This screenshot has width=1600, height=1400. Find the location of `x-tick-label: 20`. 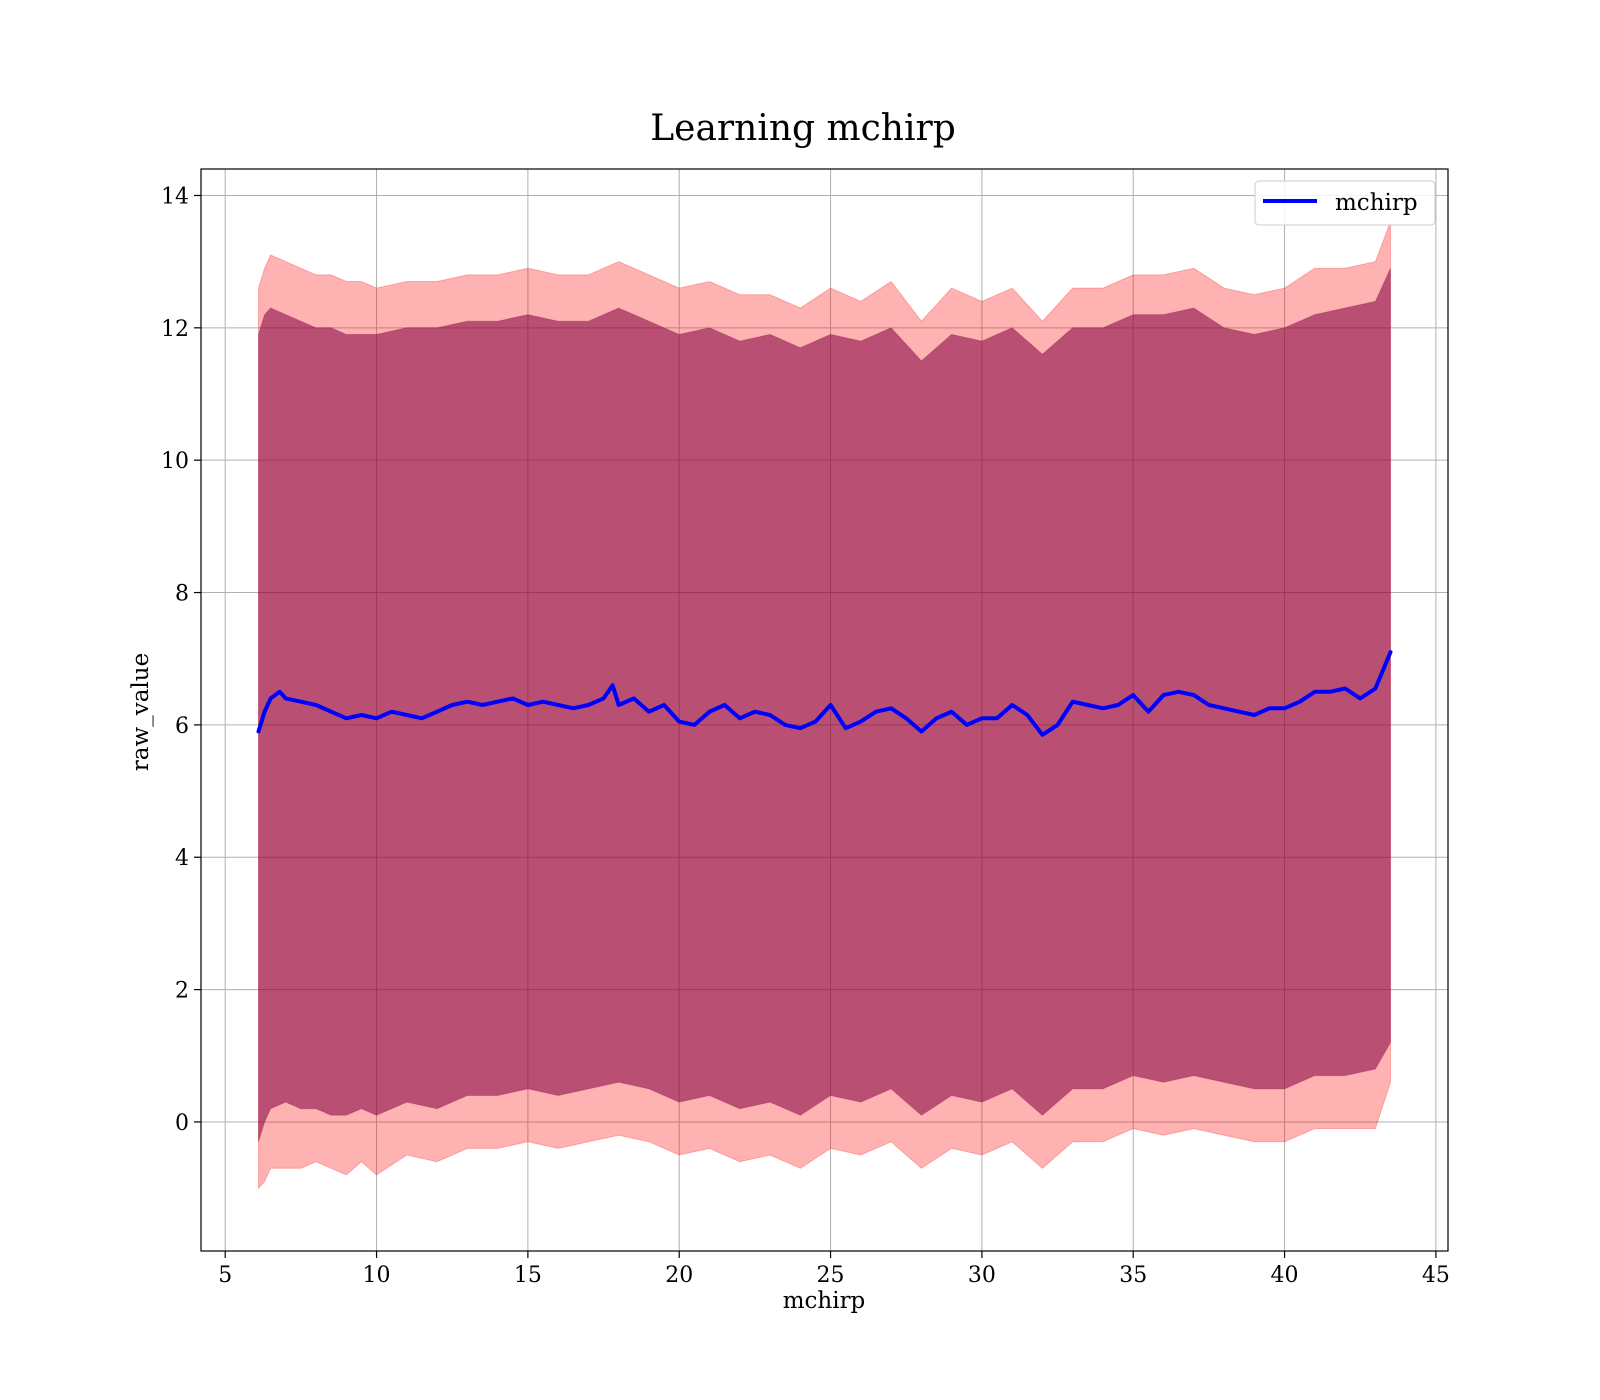

x-tick-label: 20 is located at coordinates (679, 1275).